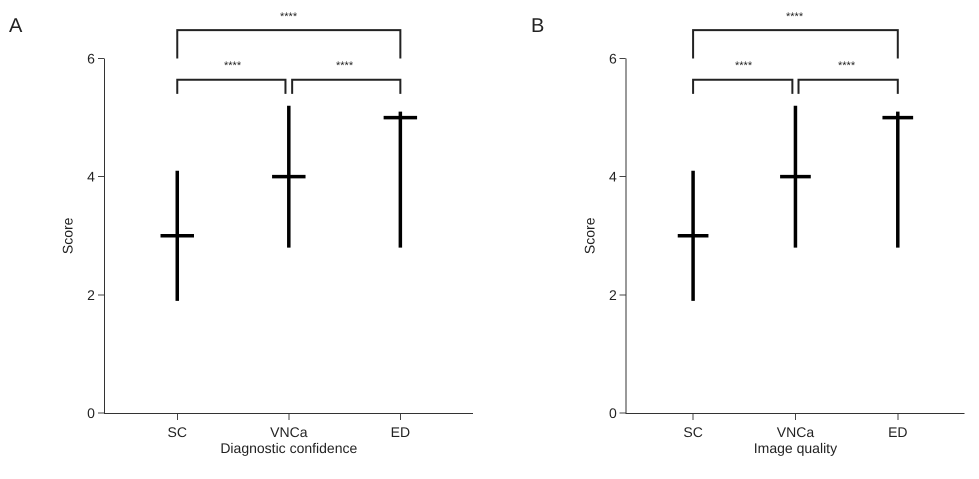 The width and height of the screenshot is (979, 479). Describe the element at coordinates (16, 26) in the screenshot. I see `chart-title: A` at that location.